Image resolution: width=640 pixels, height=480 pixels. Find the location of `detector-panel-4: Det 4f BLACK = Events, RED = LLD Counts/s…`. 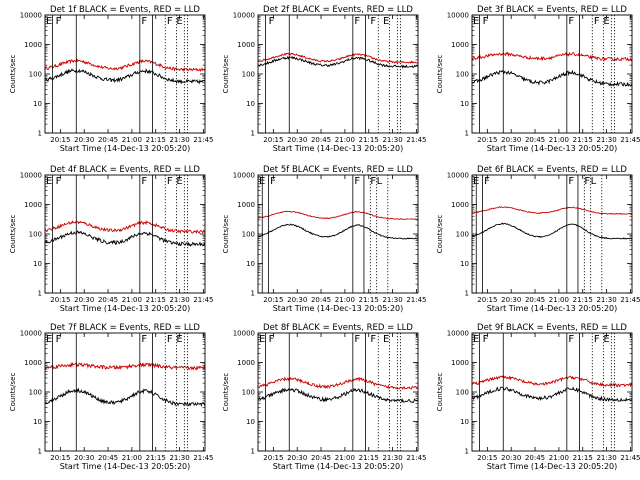

detector-panel-4: Det 4f BLACK = Events, RED = LLD Counts/s… is located at coordinates (111, 239).